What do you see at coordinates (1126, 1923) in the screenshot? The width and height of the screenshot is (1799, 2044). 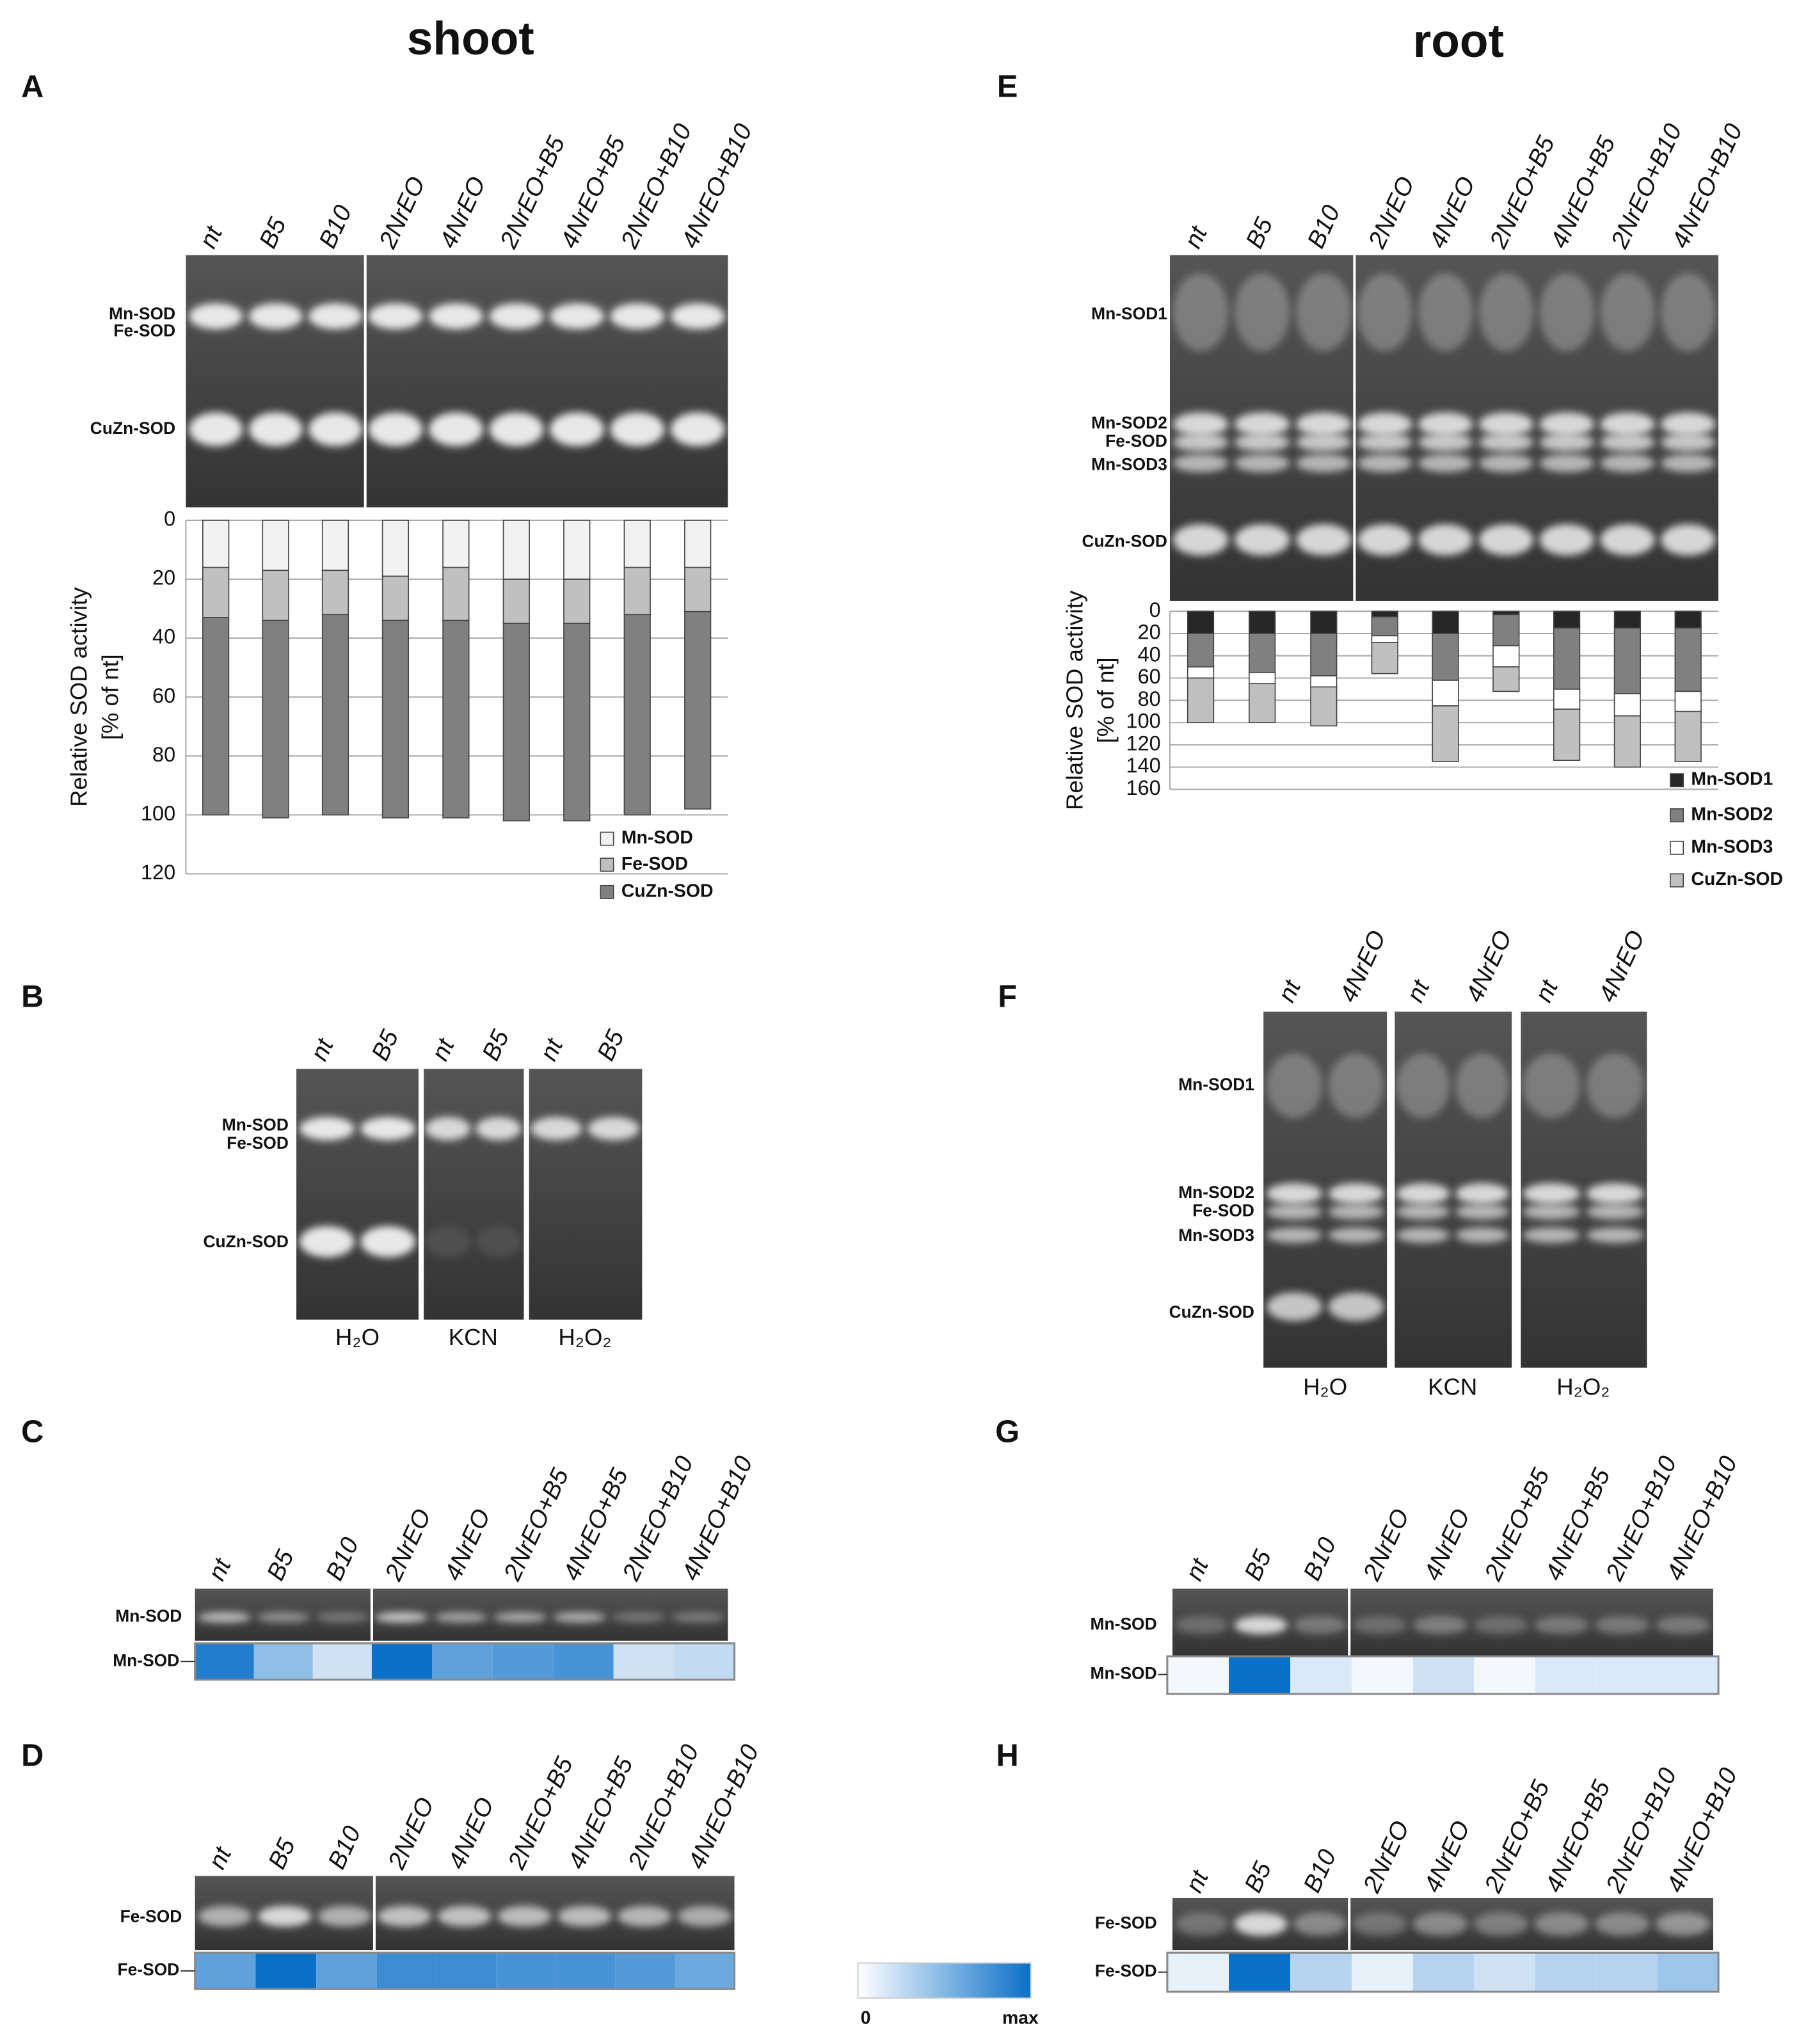 I see `band-label: Fe-SOD` at bounding box center [1126, 1923].